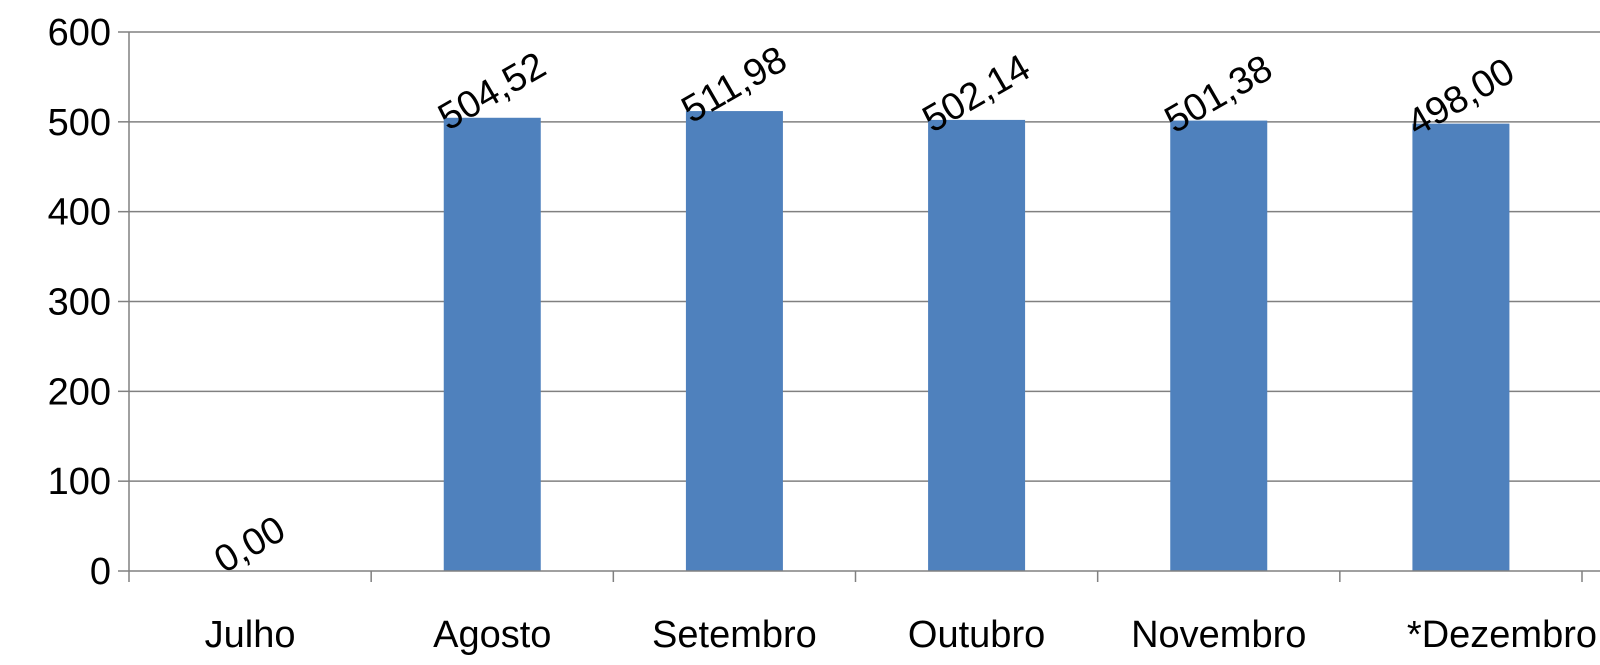  Describe the element at coordinates (492, 344) in the screenshot. I see `bar-agosto` at that location.